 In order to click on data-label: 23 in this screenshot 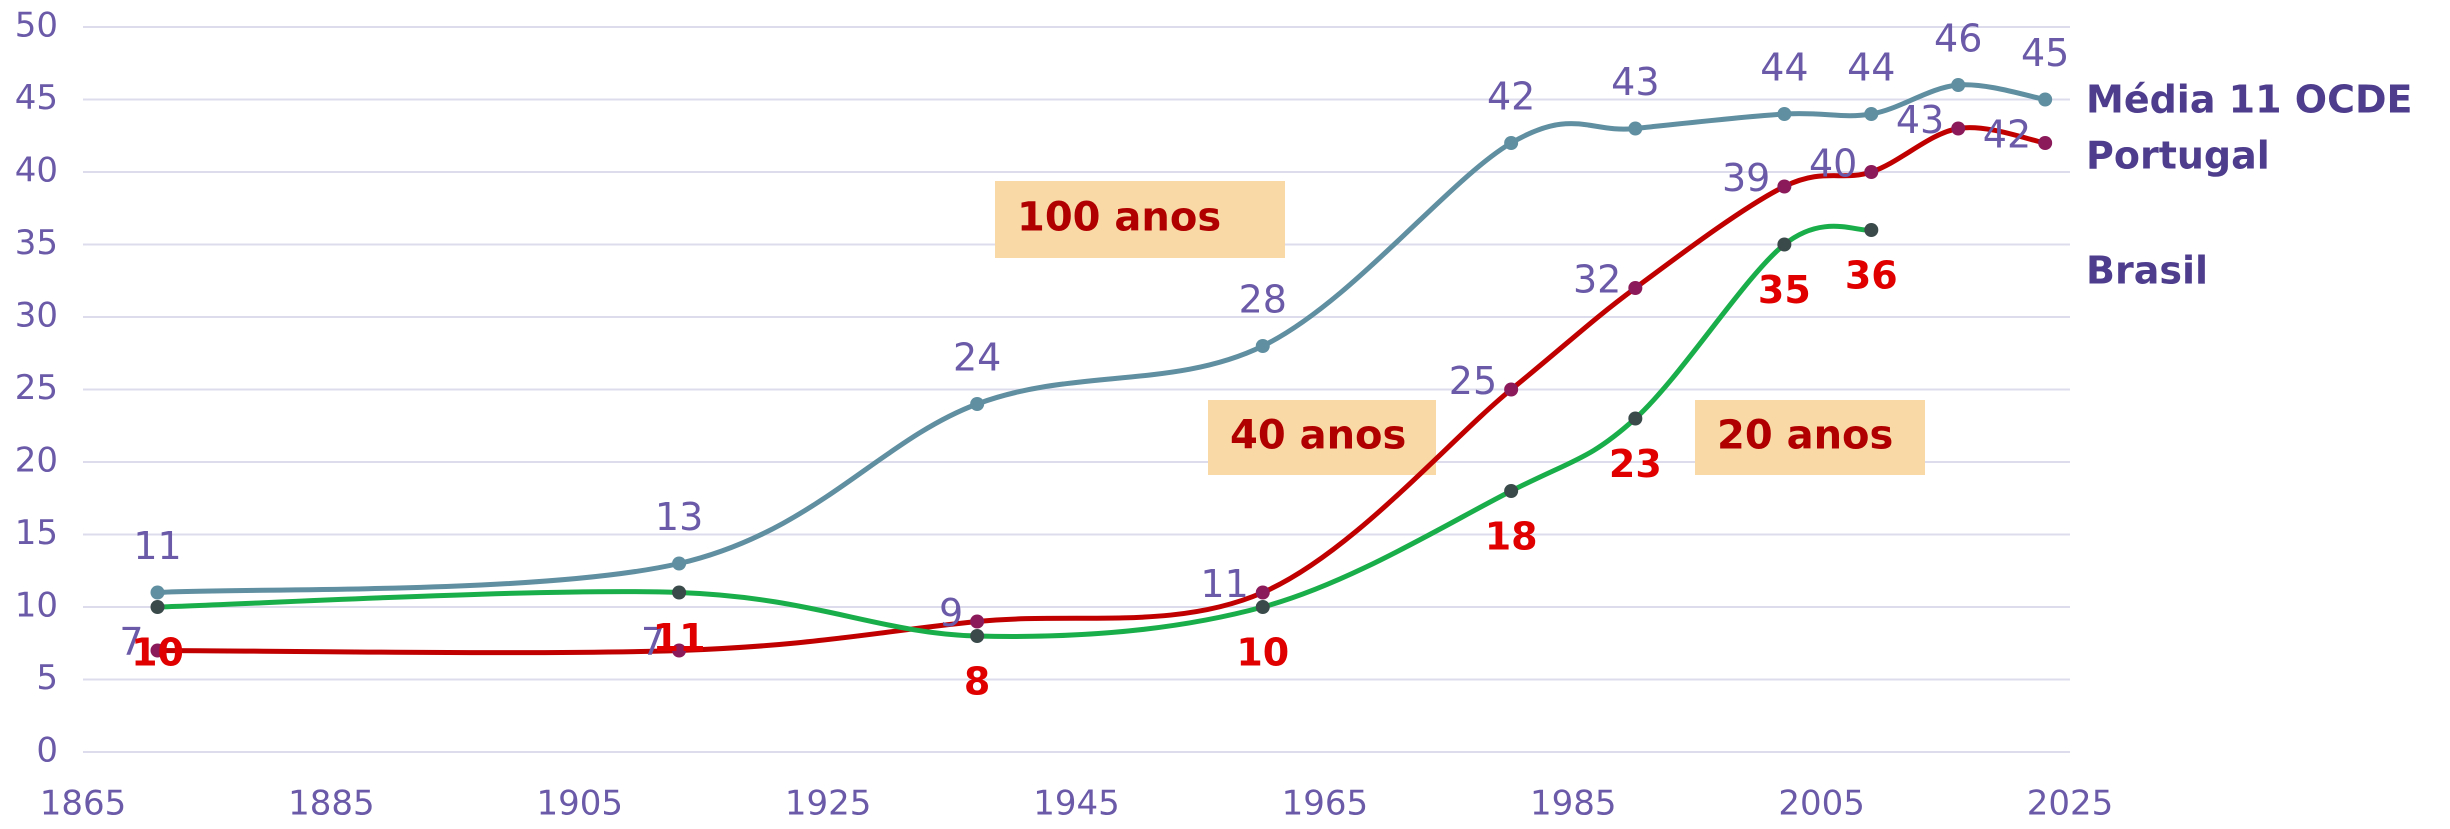, I will do `click(1635, 464)`.